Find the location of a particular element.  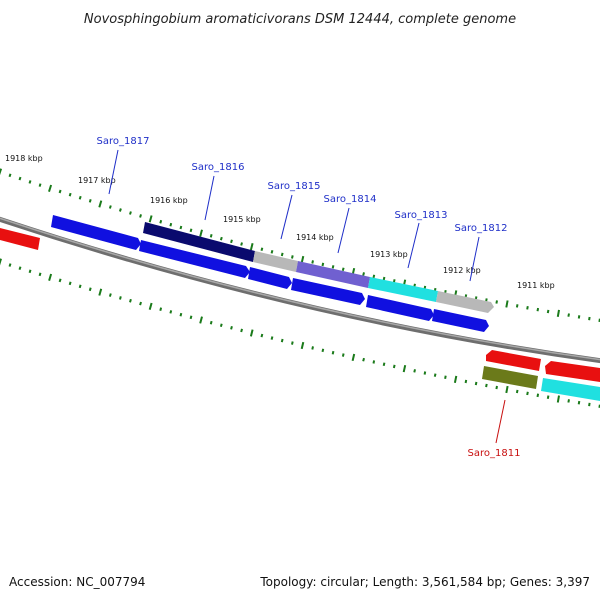

tick-label: 1915 kbp is located at coordinates (242, 219).